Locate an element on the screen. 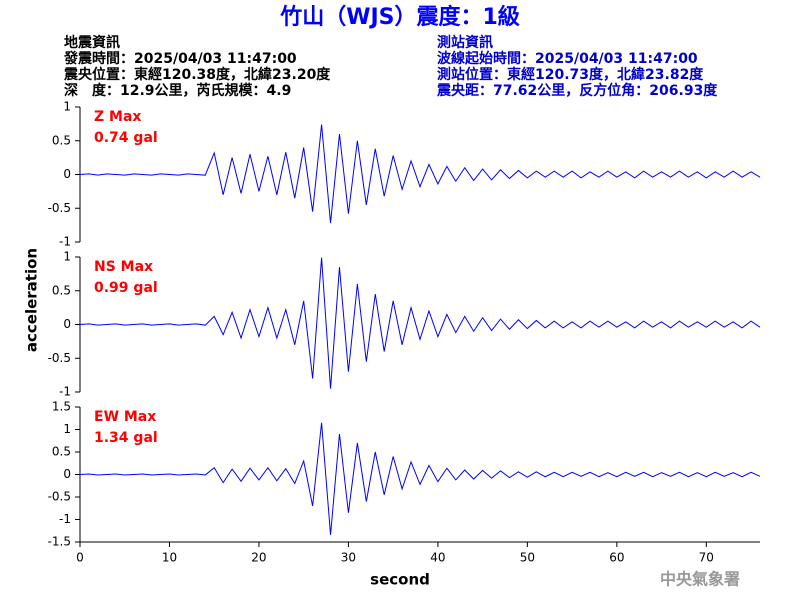  x-tick-label: 60 is located at coordinates (616, 558).